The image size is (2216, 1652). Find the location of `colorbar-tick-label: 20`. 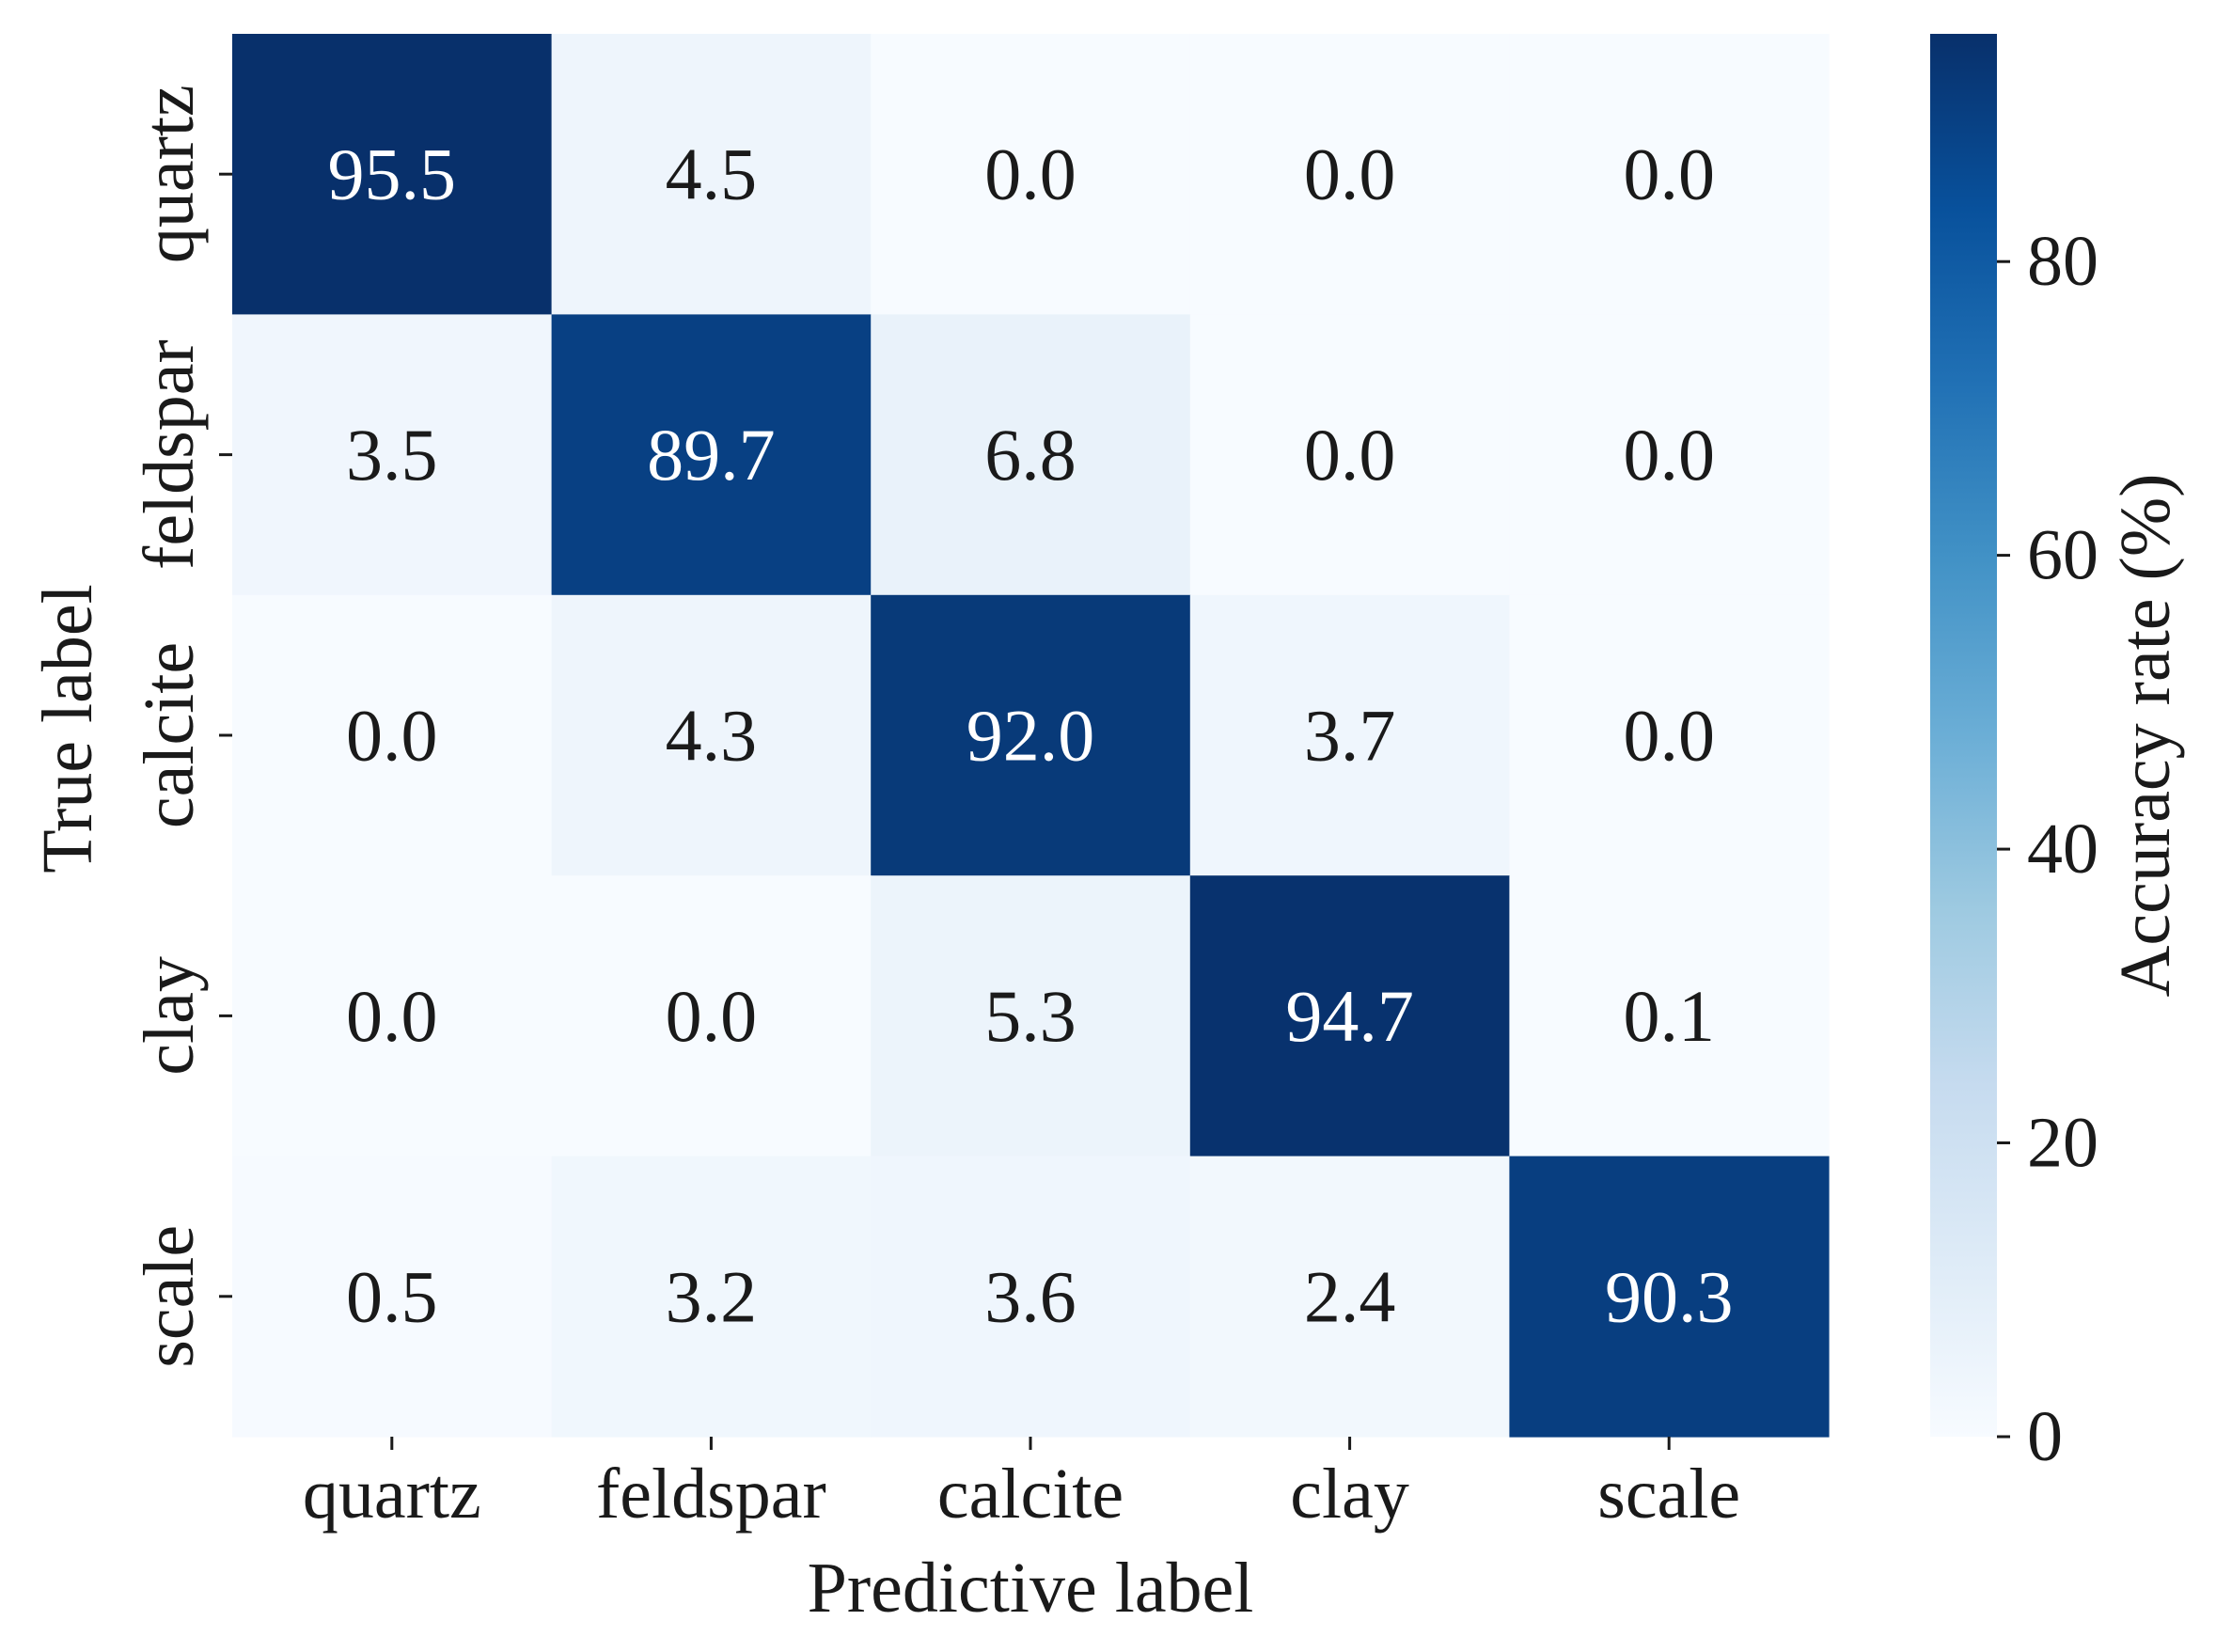

colorbar-tick-label: 20 is located at coordinates (2062, 1144).